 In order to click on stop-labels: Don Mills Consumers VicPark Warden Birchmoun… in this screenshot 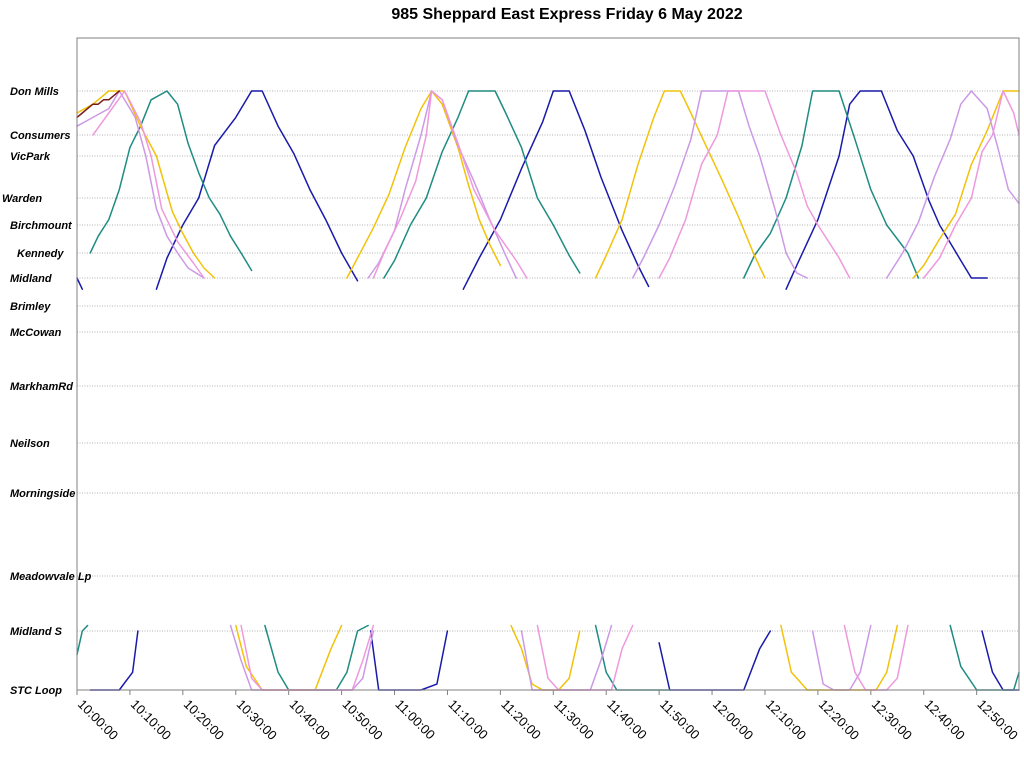, I will do `click(47, 391)`.